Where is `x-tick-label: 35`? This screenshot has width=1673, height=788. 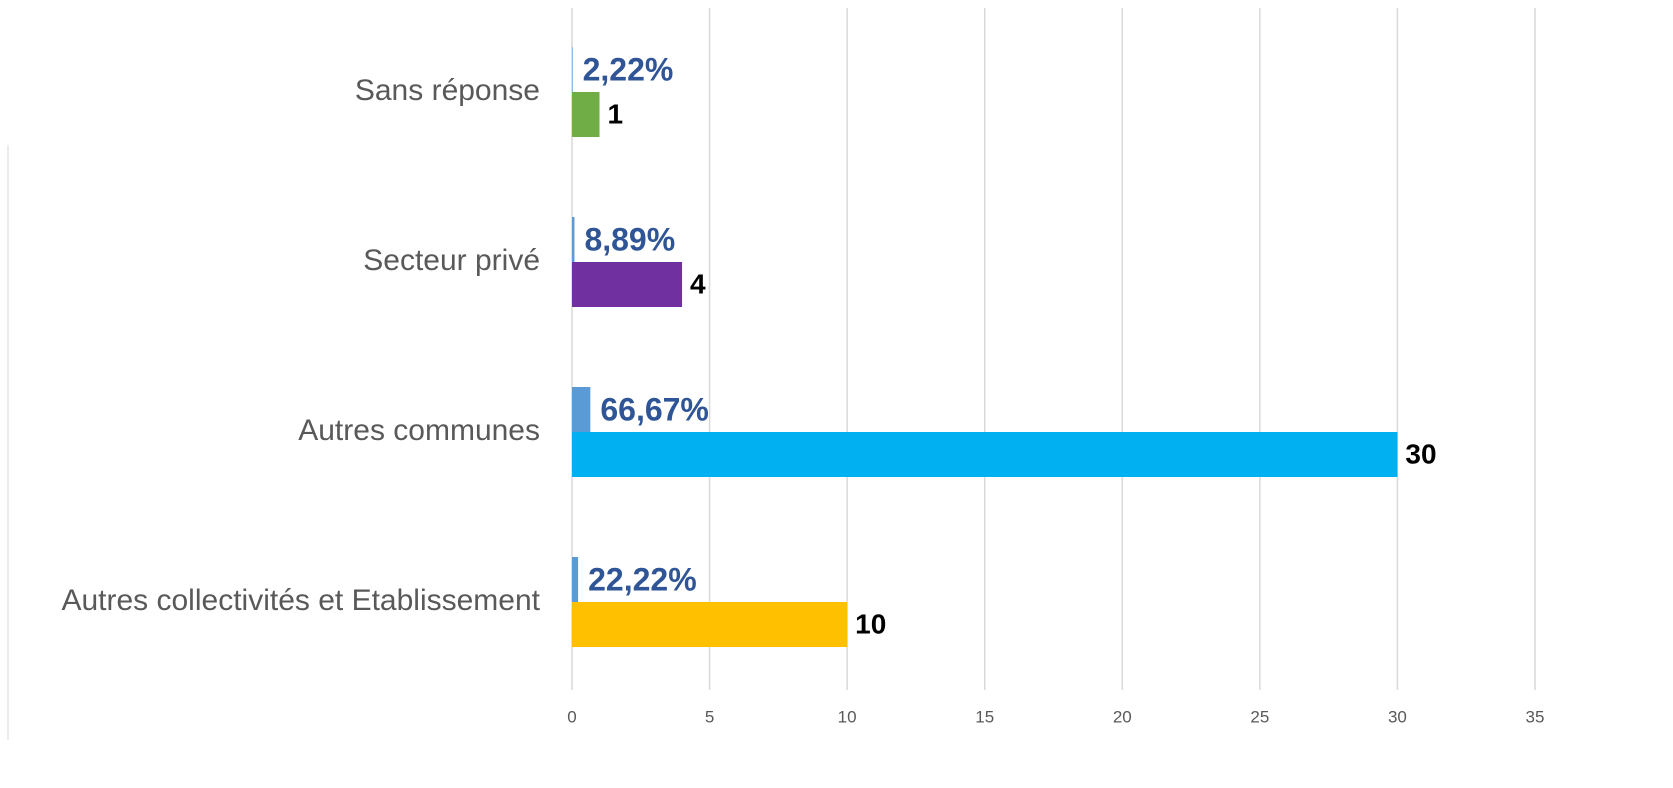
x-tick-label: 35 is located at coordinates (1535, 716).